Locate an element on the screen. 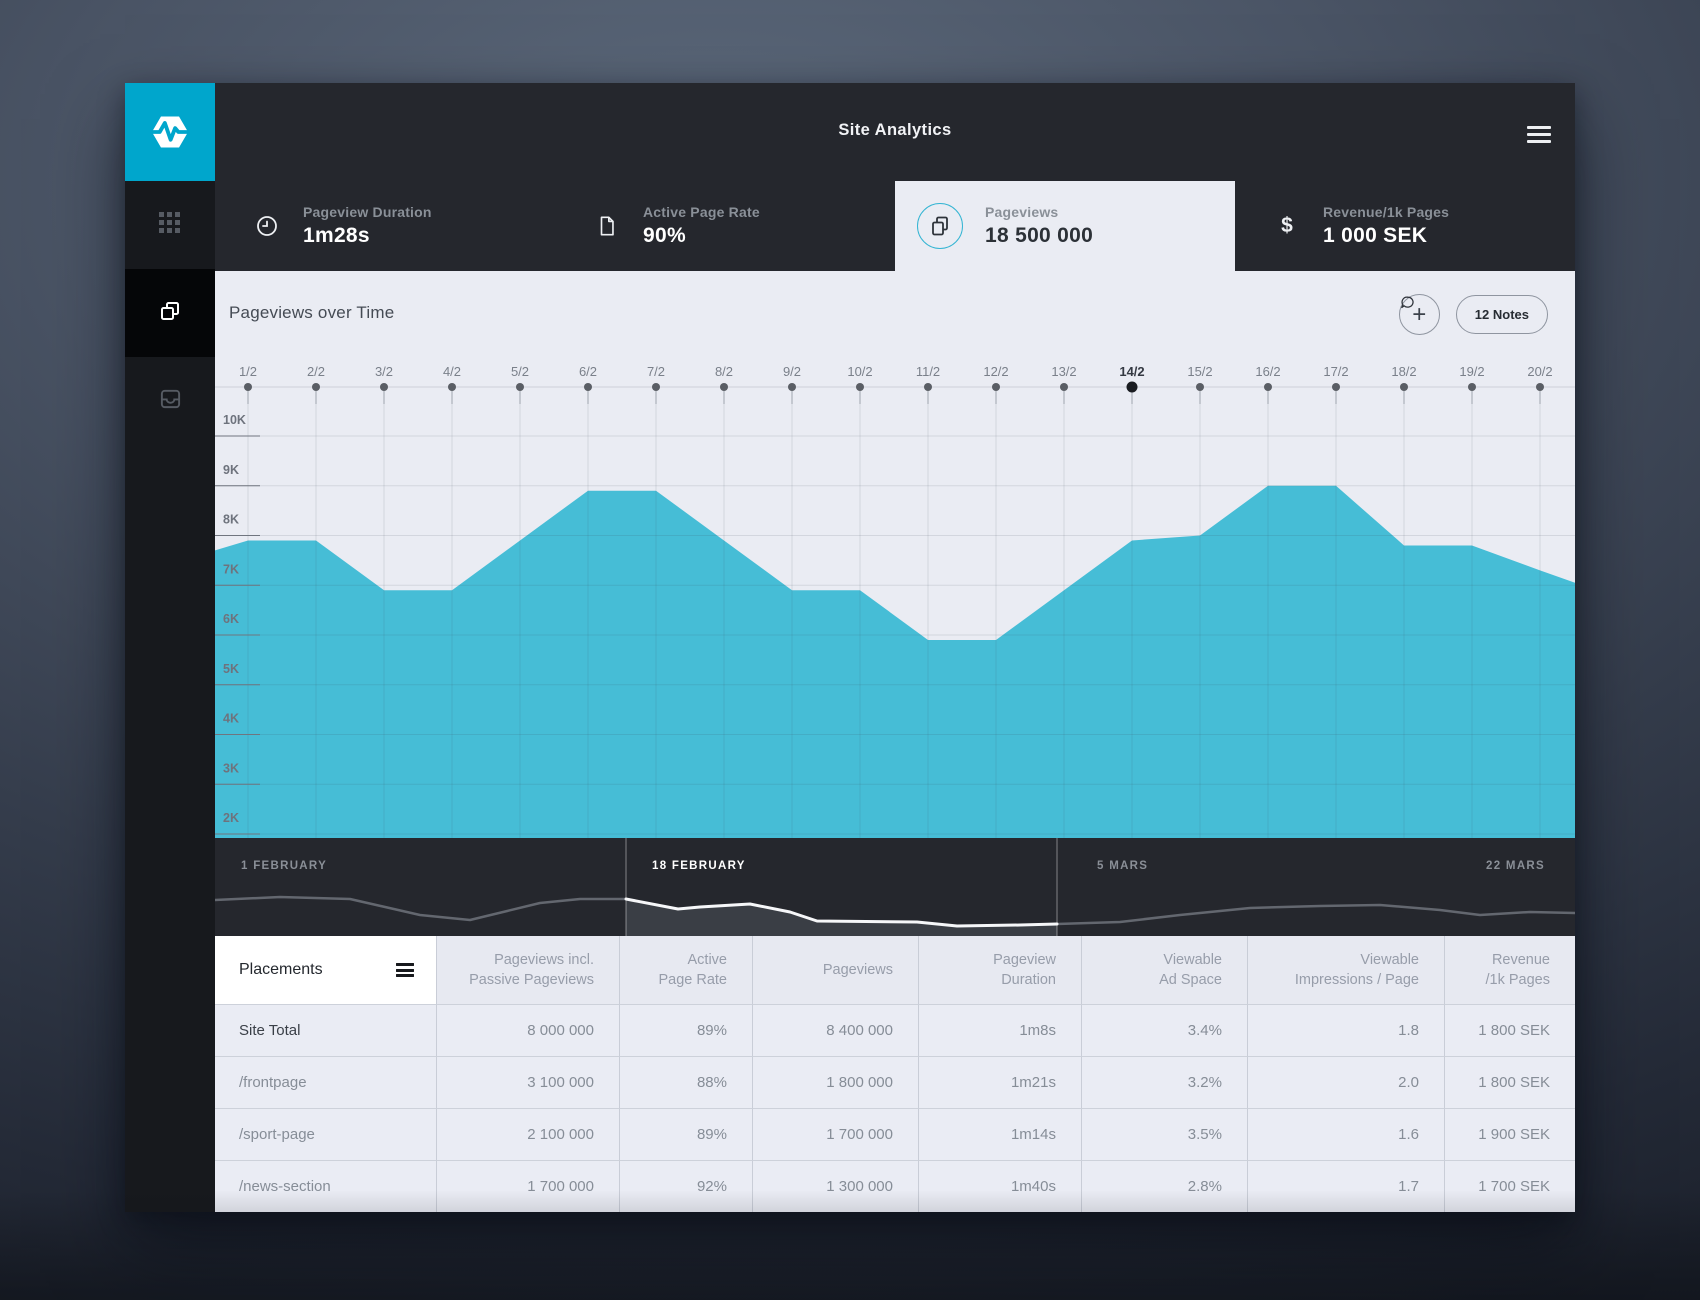 The width and height of the screenshot is (1700, 1300). kpi-label: Pageview Duration is located at coordinates (367, 212).